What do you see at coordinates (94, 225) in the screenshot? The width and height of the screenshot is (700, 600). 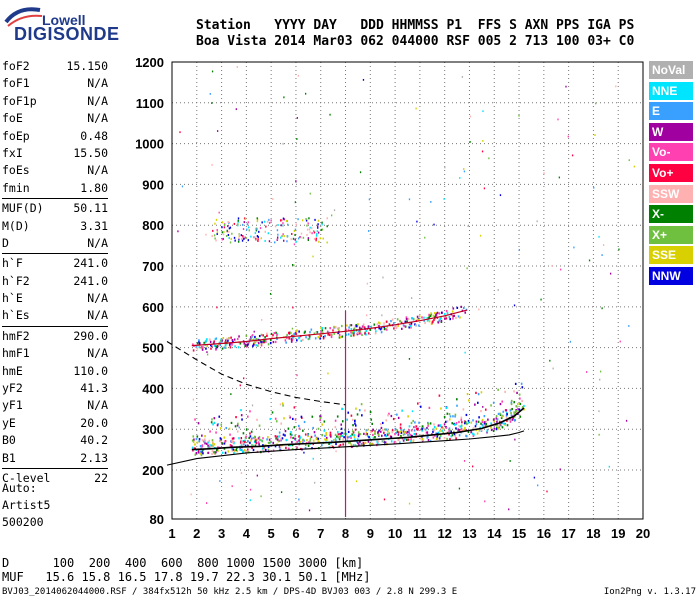 I see `param-value: 3.31` at bounding box center [94, 225].